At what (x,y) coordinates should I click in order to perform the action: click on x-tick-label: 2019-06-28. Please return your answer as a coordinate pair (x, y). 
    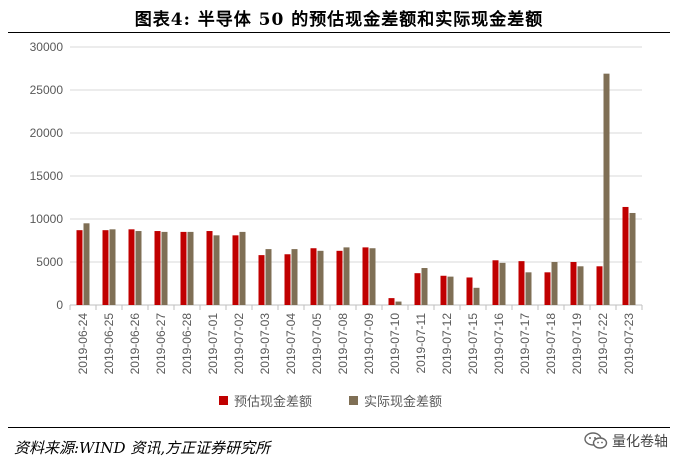
    Looking at the image, I should click on (187, 344).